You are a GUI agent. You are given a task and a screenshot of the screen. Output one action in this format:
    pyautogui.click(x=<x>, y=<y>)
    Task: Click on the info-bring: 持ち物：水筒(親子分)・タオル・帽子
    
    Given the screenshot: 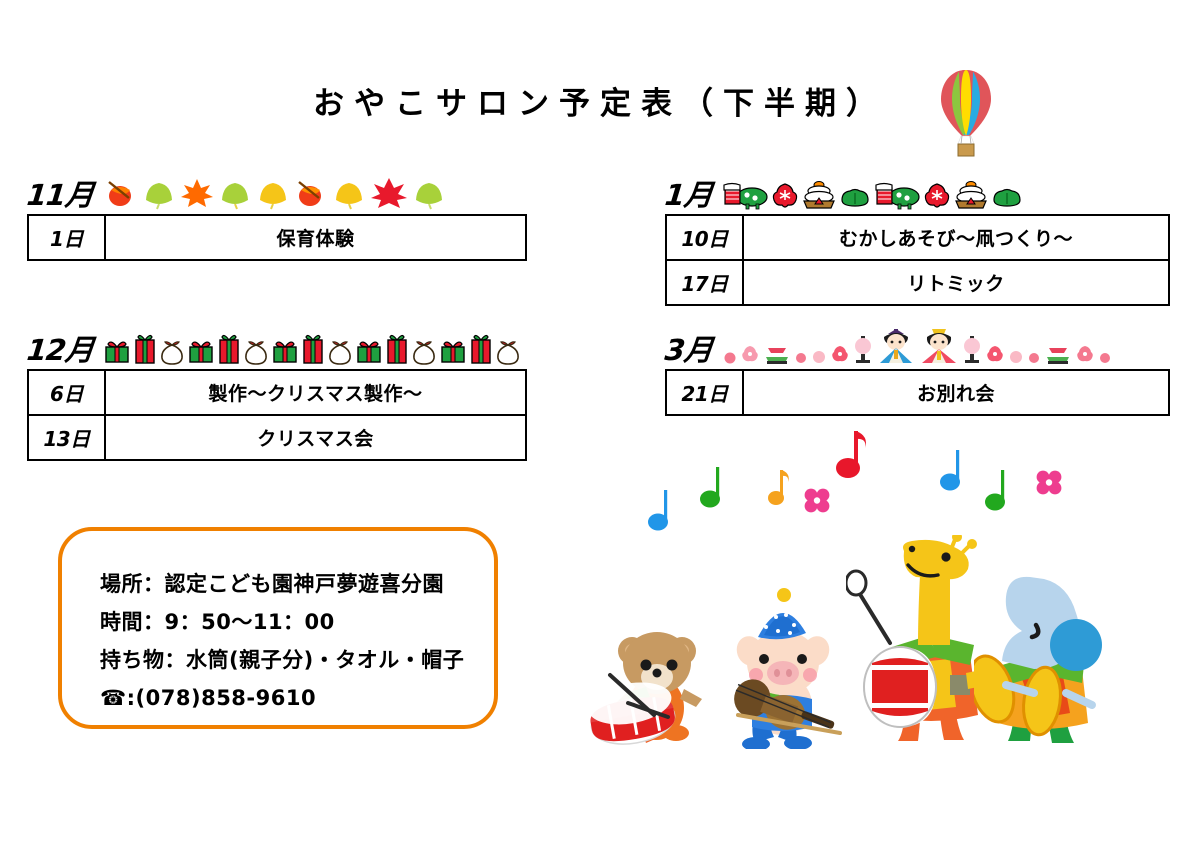 What is the action you would take?
    pyautogui.click(x=282, y=660)
    